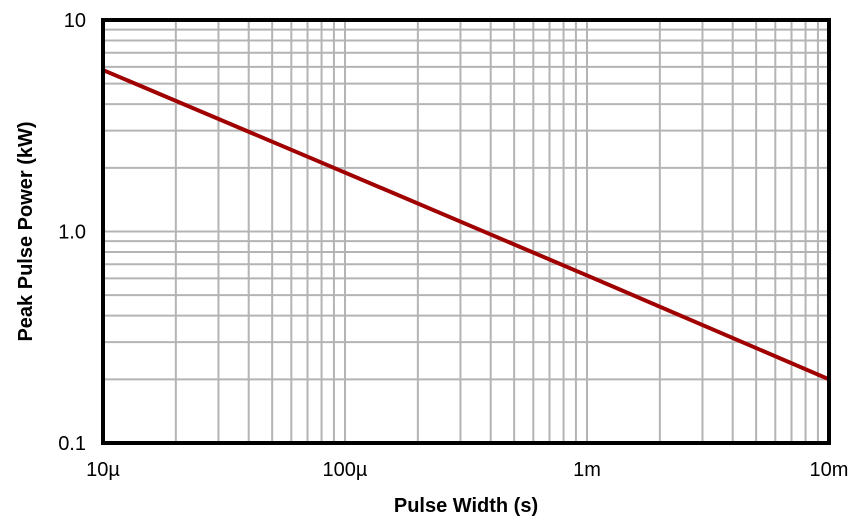  I want to click on x-tick-labels: 10µ 100µ 1m 10m, so click(467, 470).